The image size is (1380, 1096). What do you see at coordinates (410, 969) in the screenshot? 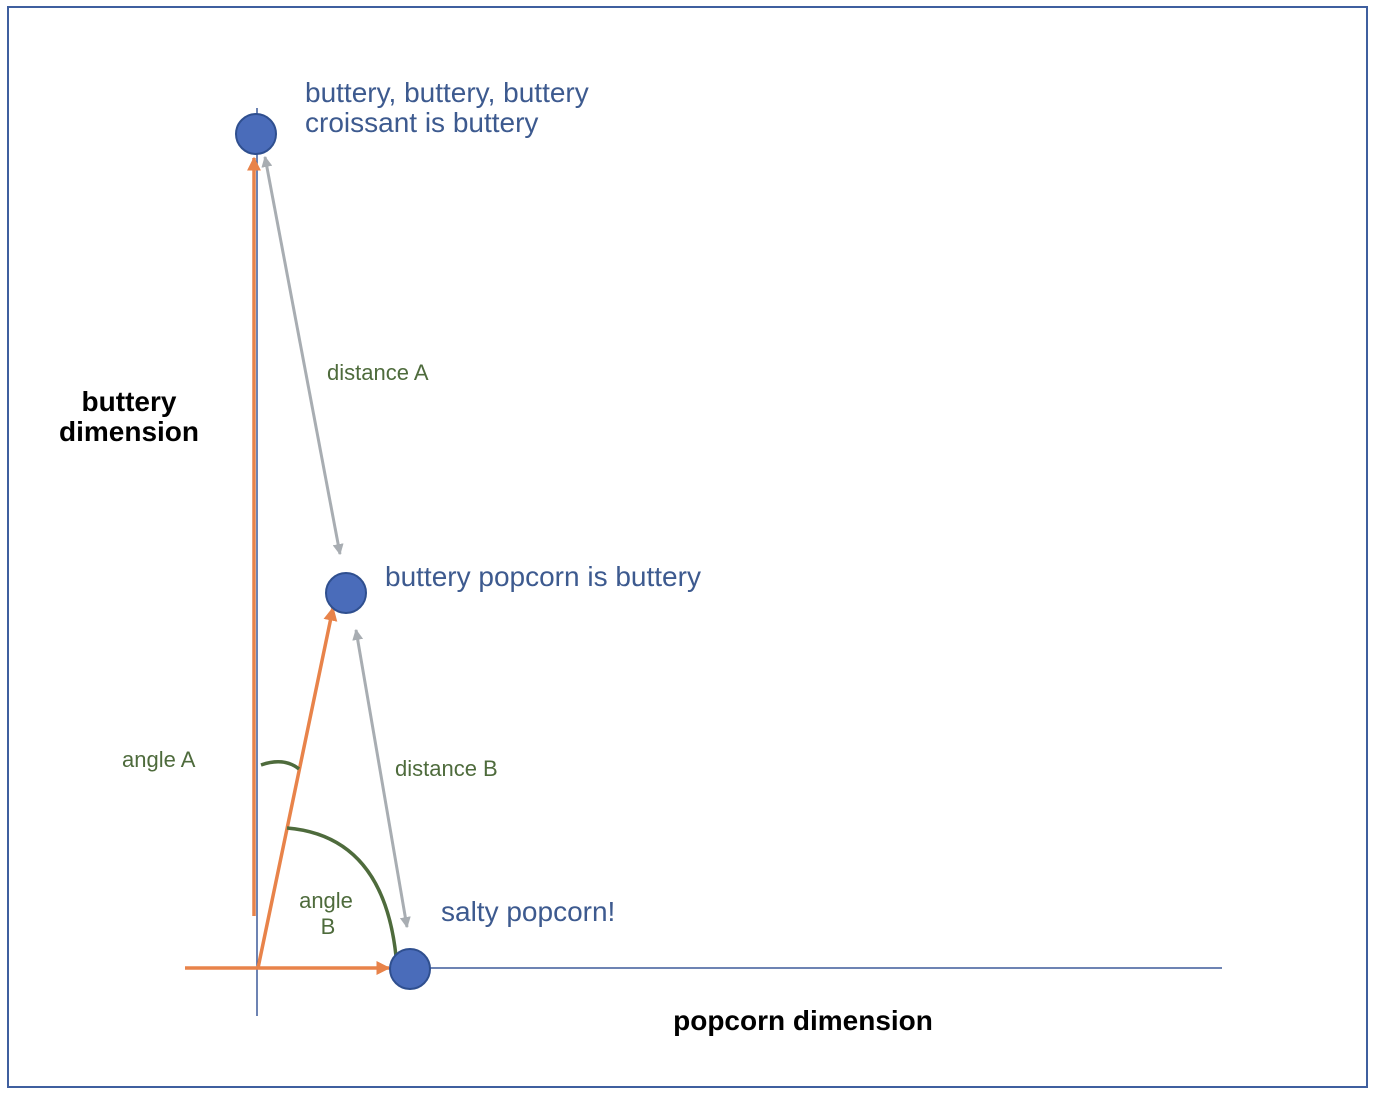
I see `salty-popcorn-point` at bounding box center [410, 969].